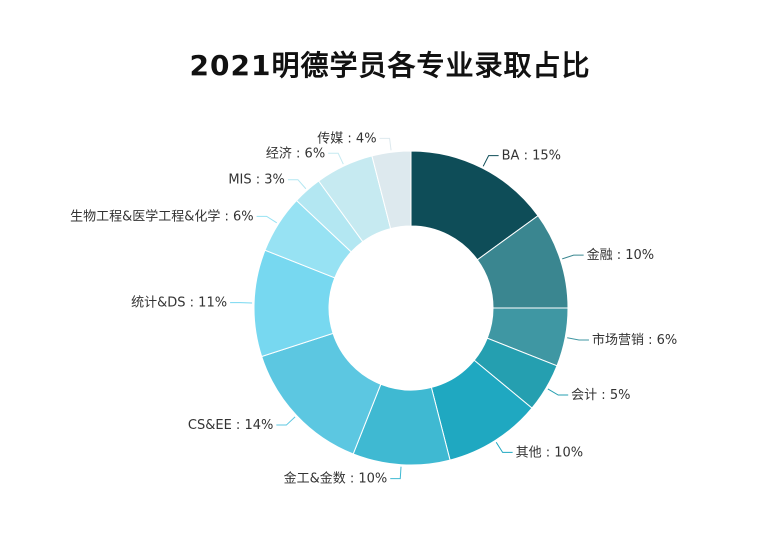 Image resolution: width=780 pixels, height=546 pixels. Describe the element at coordinates (600, 395) in the screenshot. I see `slice-label-3: 会计 : 5%` at that location.